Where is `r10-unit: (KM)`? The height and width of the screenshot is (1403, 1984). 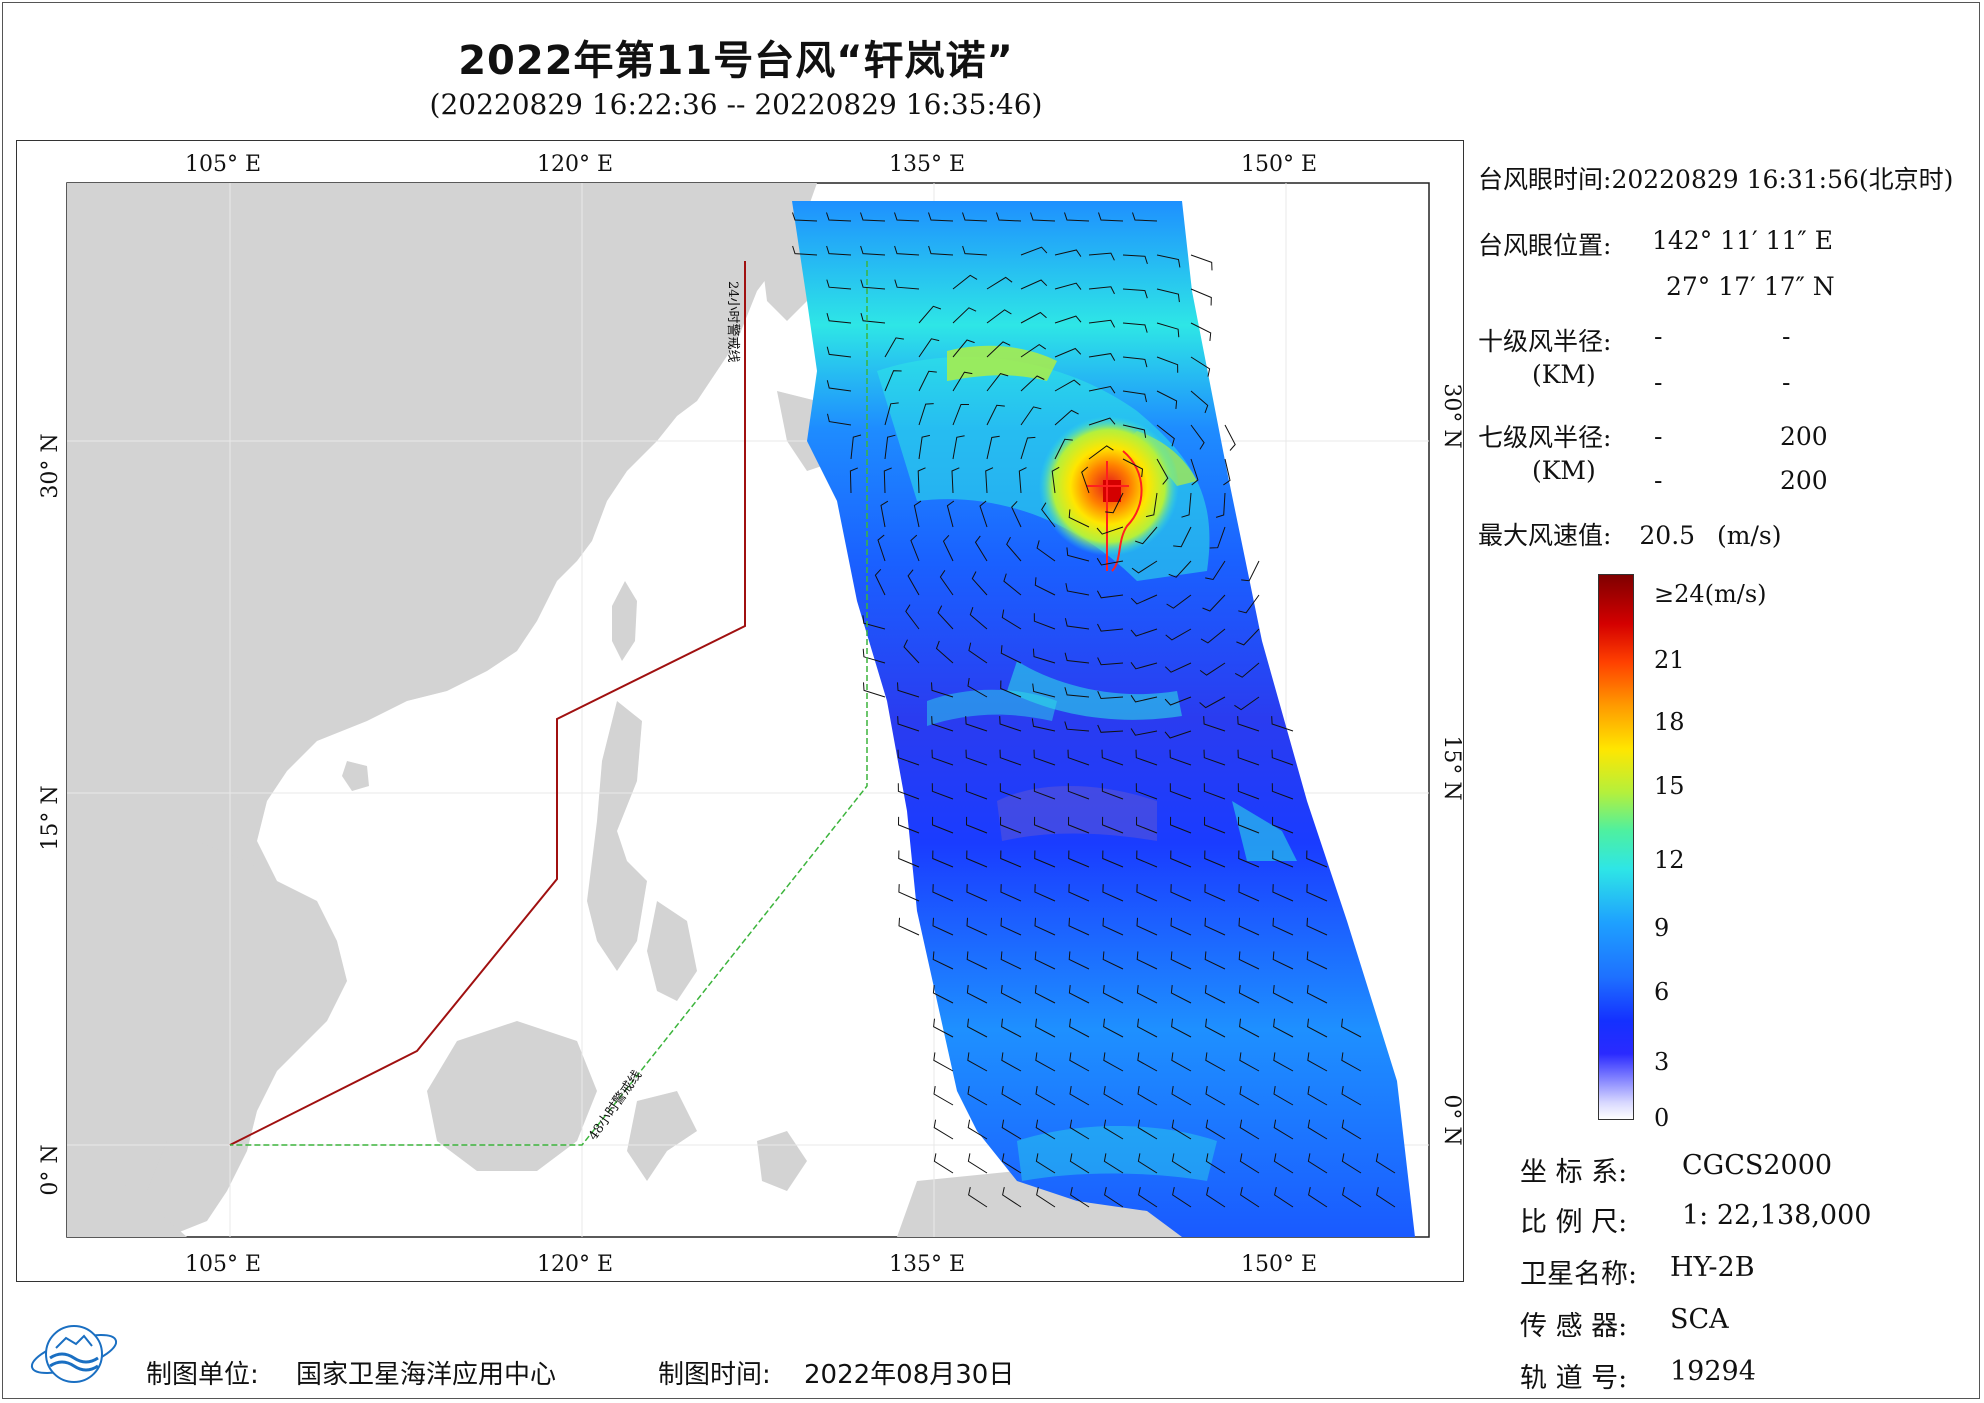
r10-unit: (KM) is located at coordinates (1564, 374).